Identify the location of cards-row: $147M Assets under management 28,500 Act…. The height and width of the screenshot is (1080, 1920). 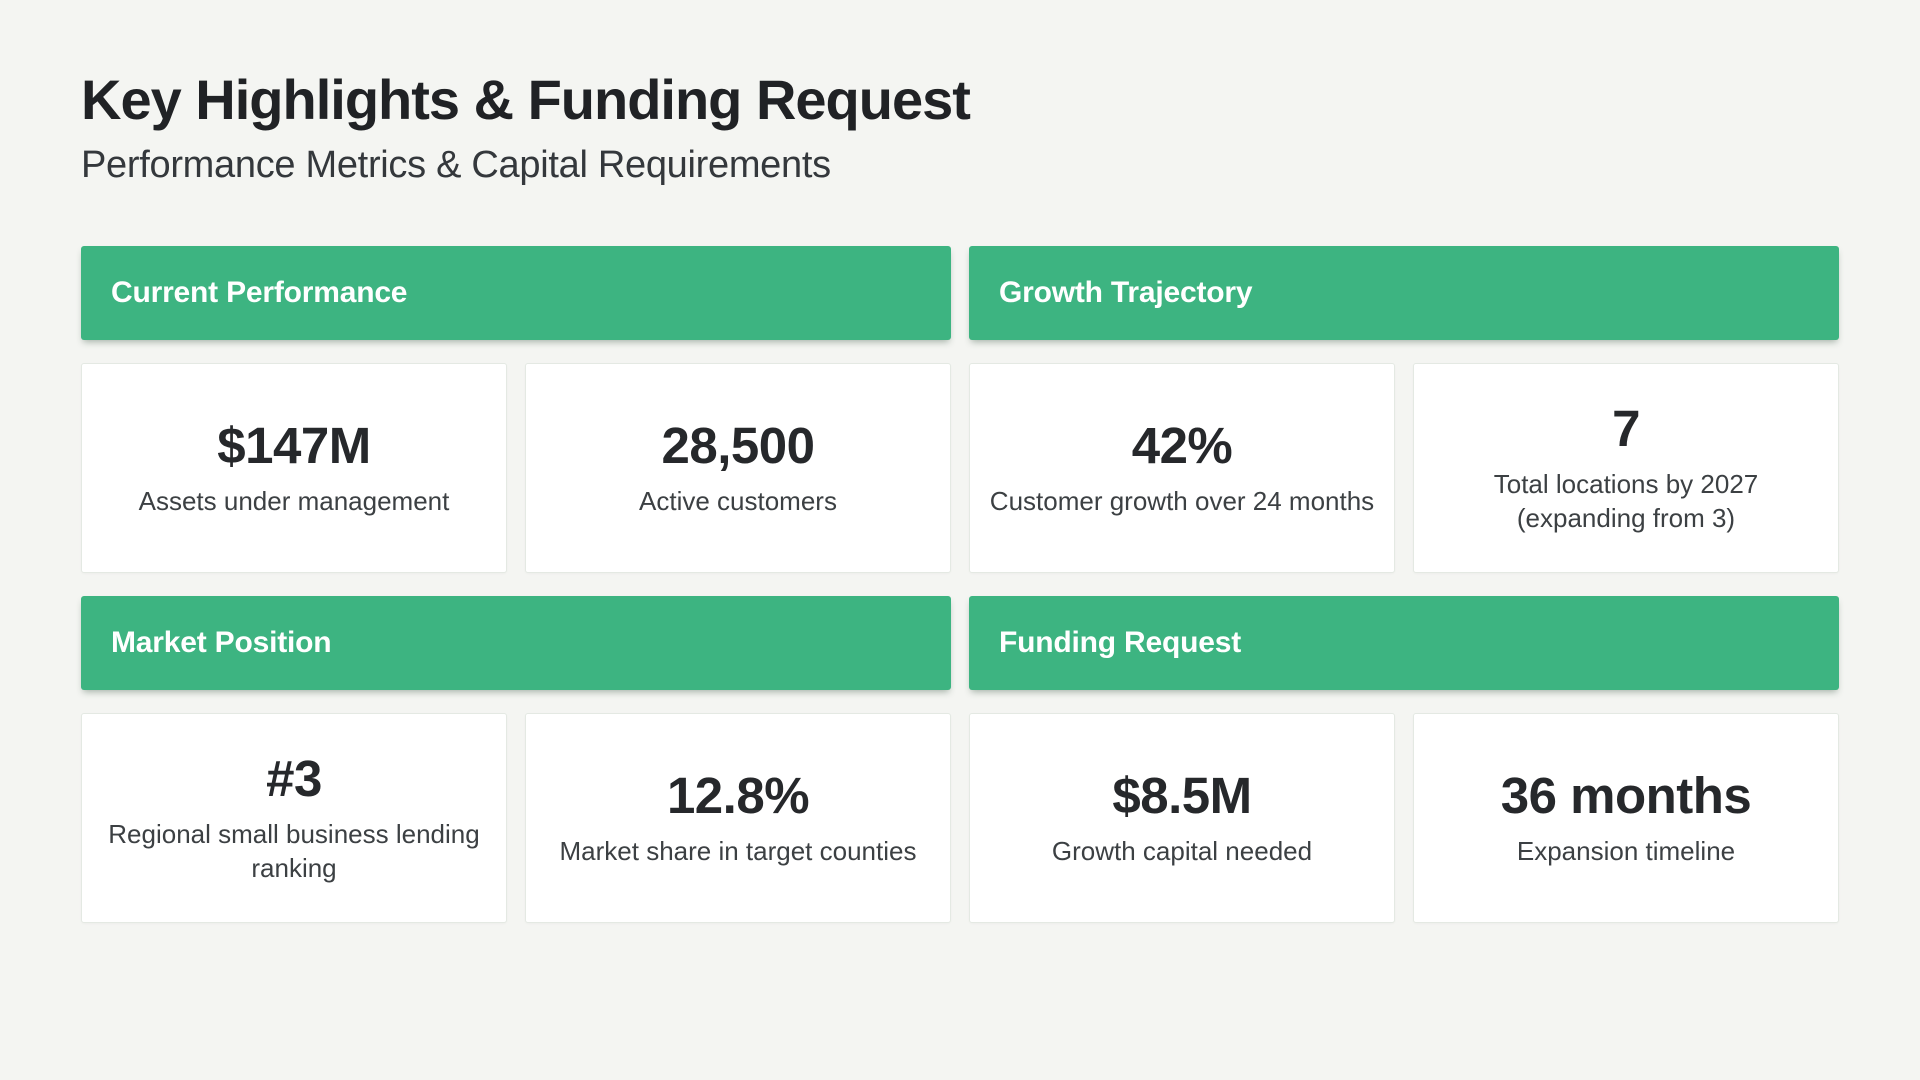
(516, 468).